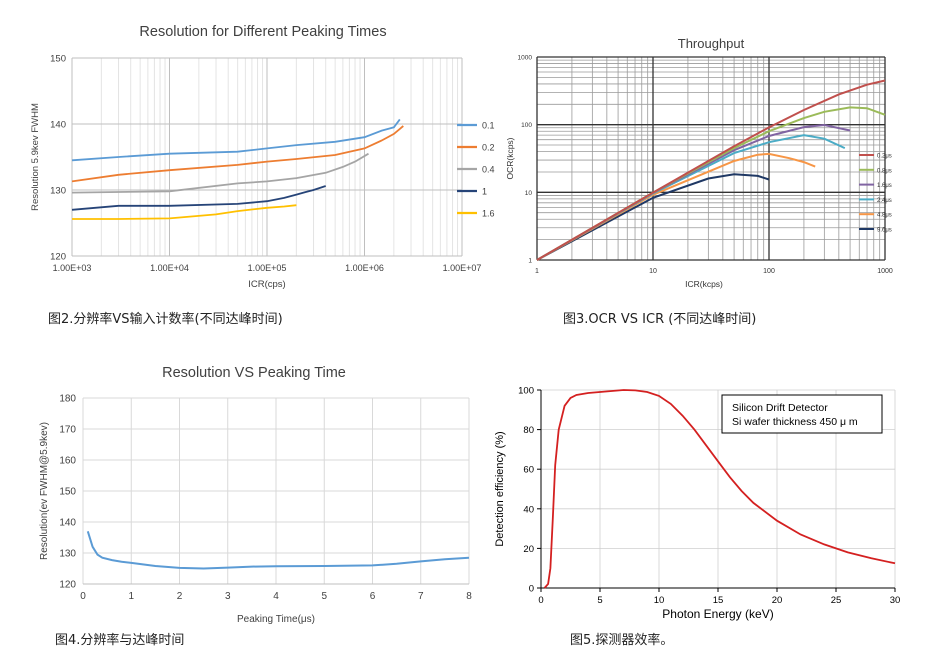 The image size is (940, 657). What do you see at coordinates (711, 43) in the screenshot?
I see `chart-title: Throughput` at bounding box center [711, 43].